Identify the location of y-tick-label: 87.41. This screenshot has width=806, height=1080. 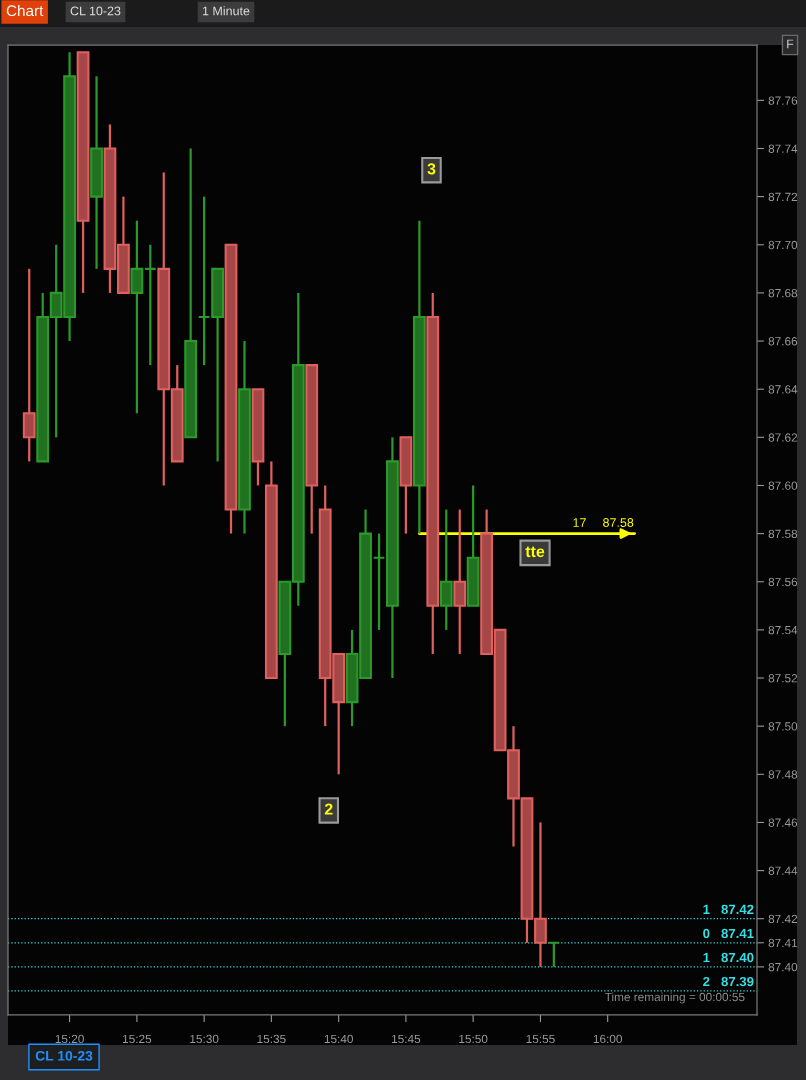
(783, 943).